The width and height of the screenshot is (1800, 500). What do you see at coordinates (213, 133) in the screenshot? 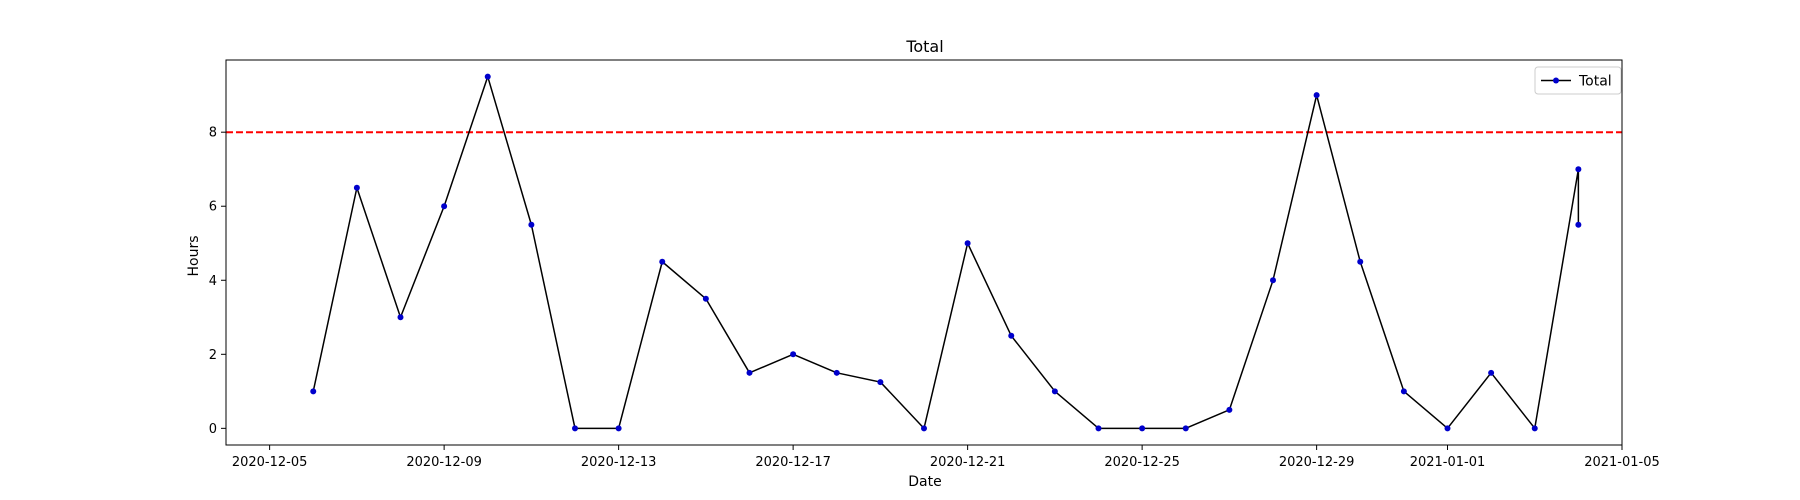
I see `y-tick-label-4: 8` at bounding box center [213, 133].